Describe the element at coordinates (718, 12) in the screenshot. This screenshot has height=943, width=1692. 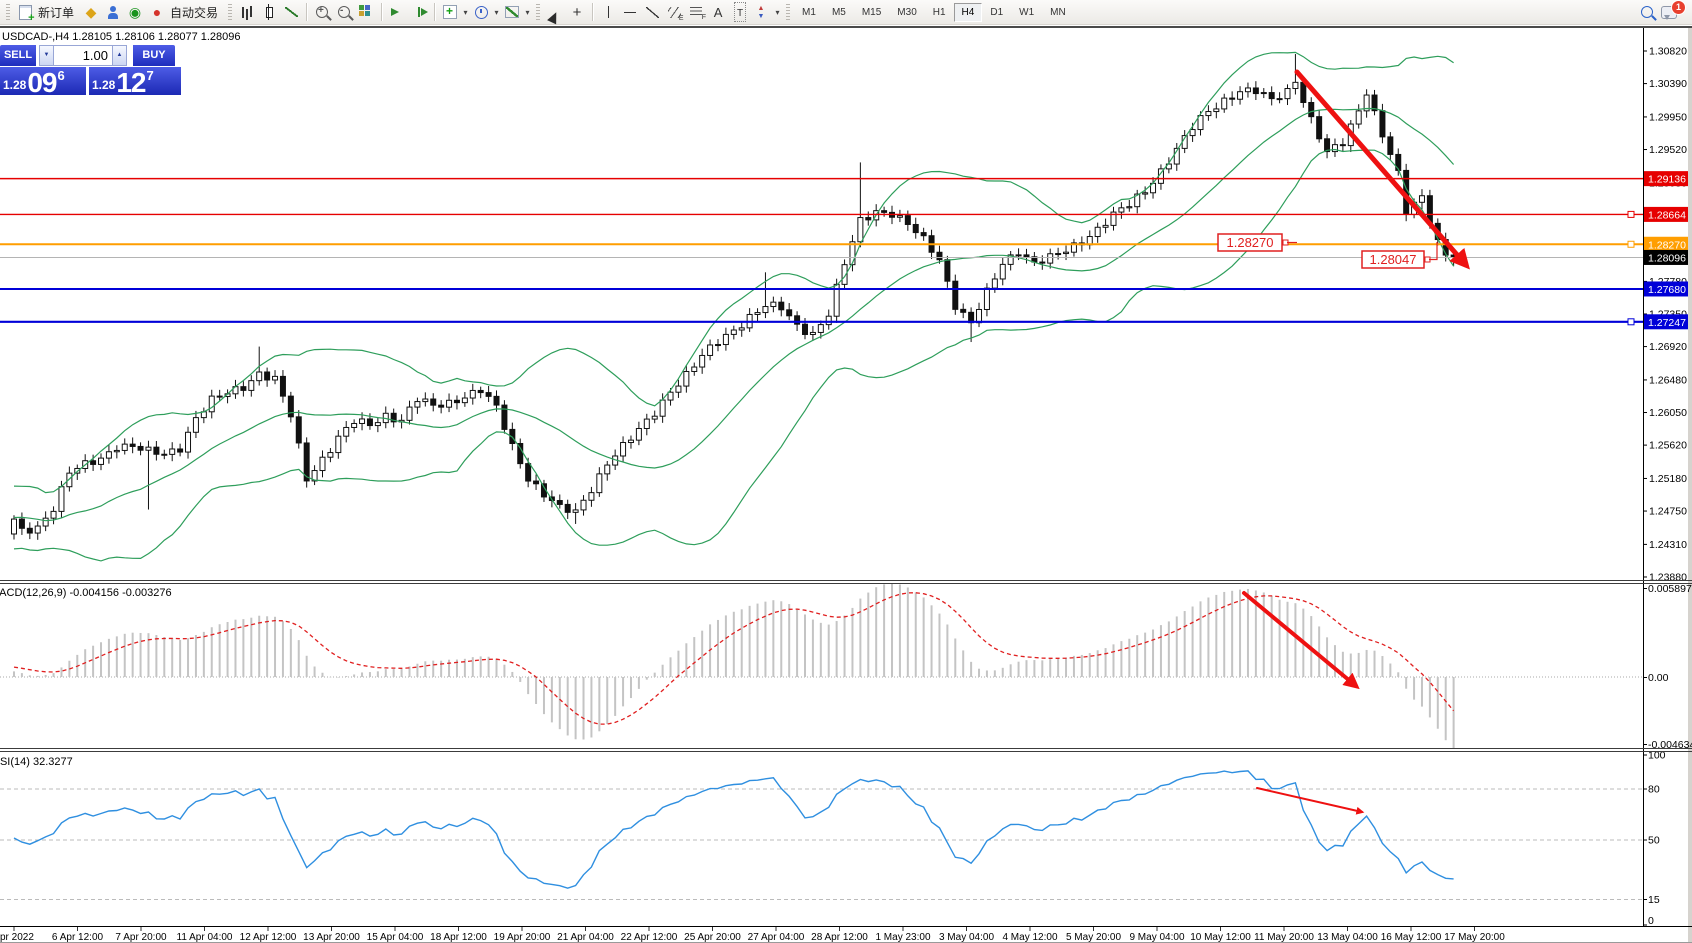
I see `text-icon` at that location.